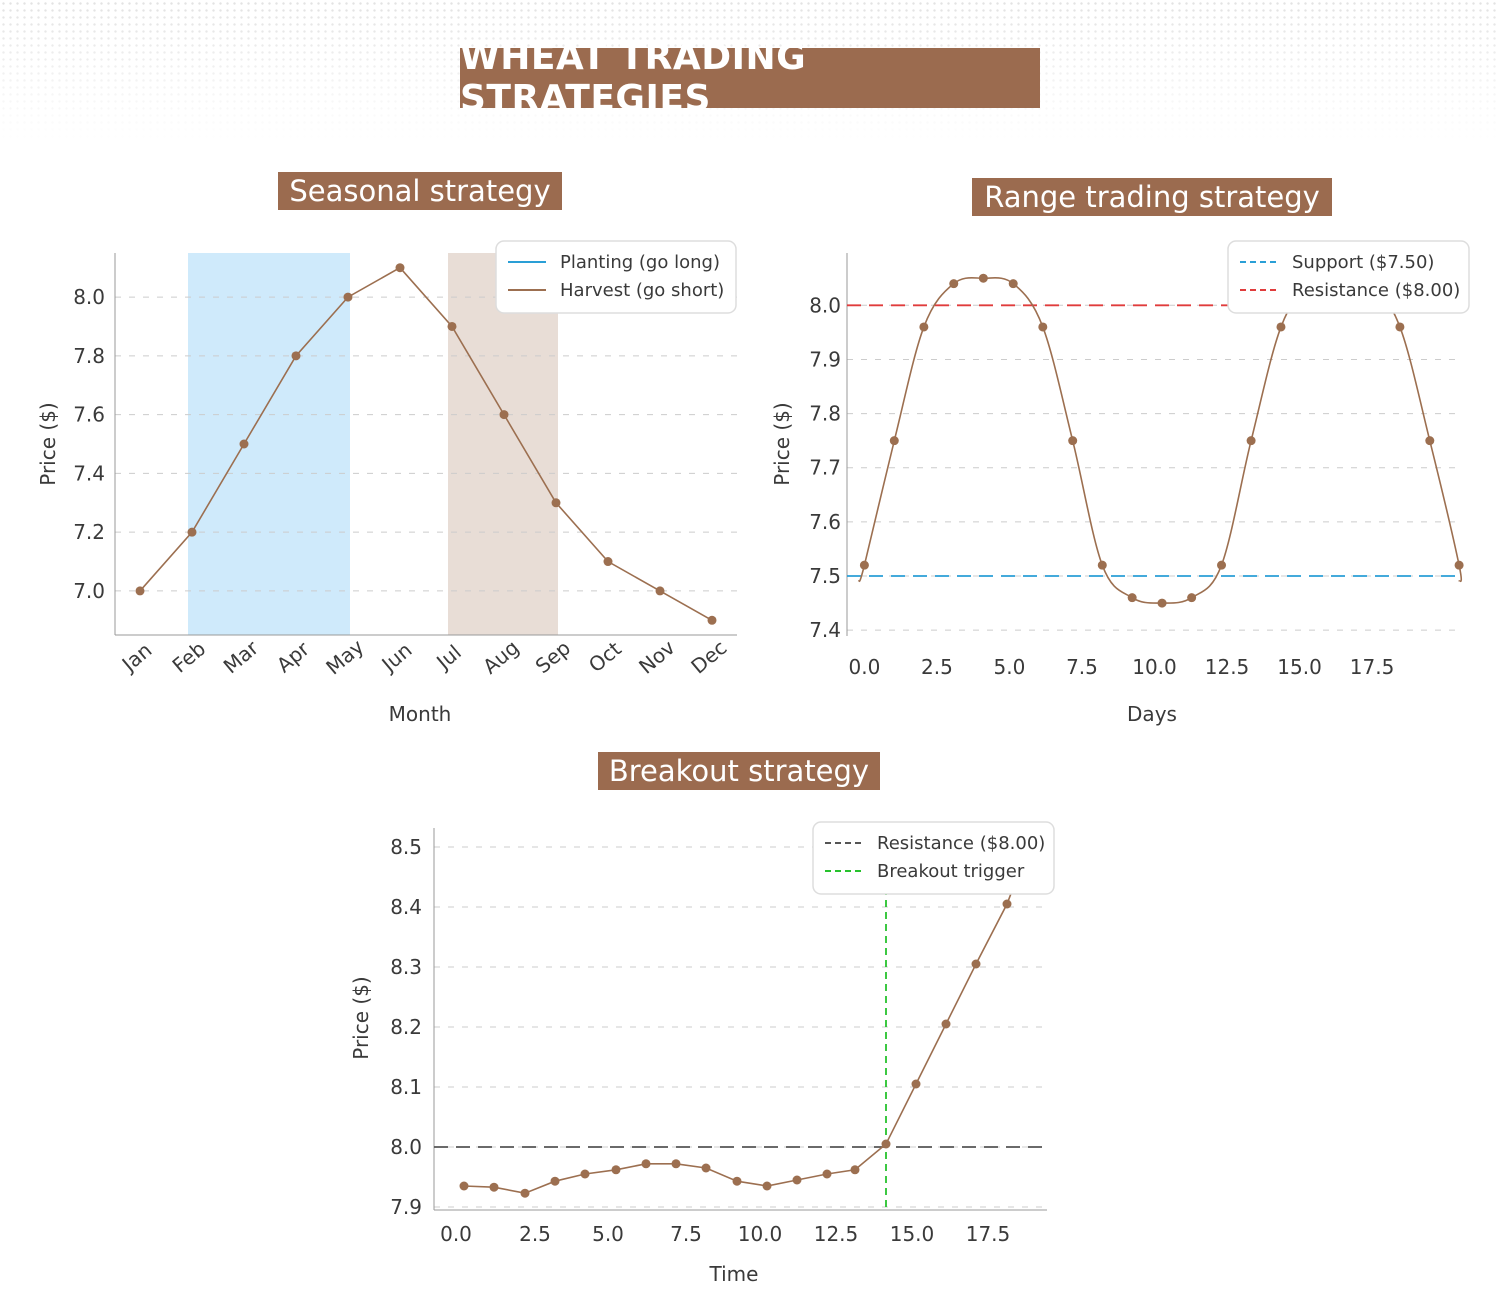 The image size is (1500, 1306). I want to click on breakout-x-tick: 5.0, so click(608, 1234).